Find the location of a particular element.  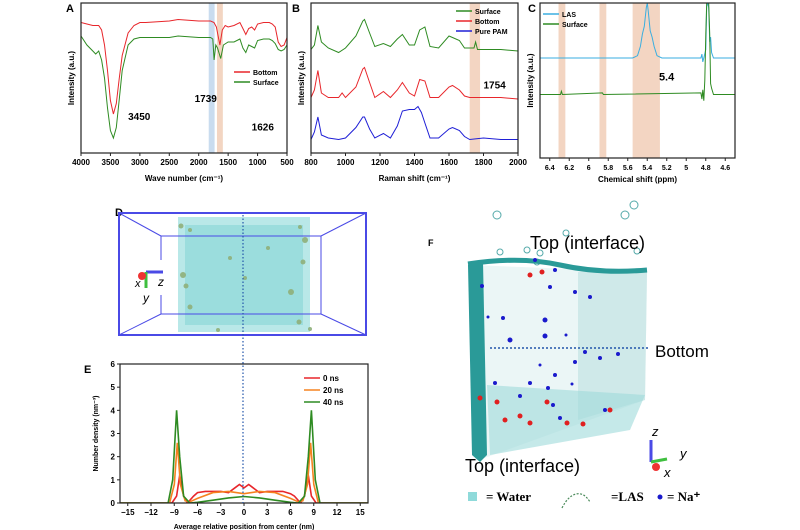

x-tick-label: 5.6 is located at coordinates (628, 168).